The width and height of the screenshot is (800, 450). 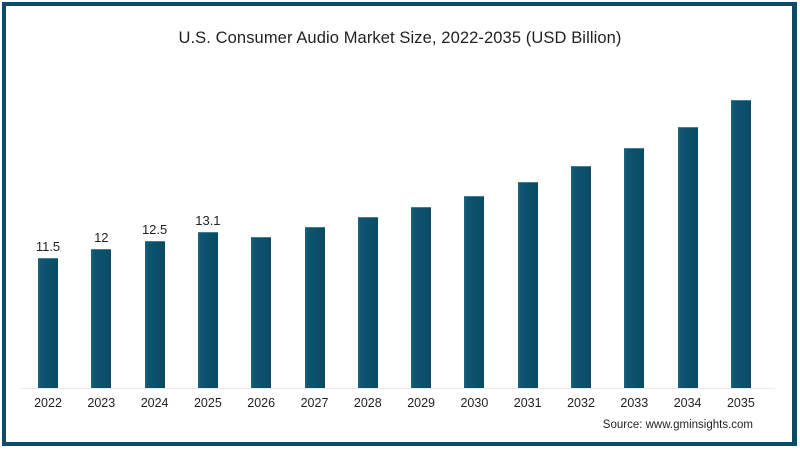 What do you see at coordinates (101, 237) in the screenshot?
I see `bar-value-label-2023: 12` at bounding box center [101, 237].